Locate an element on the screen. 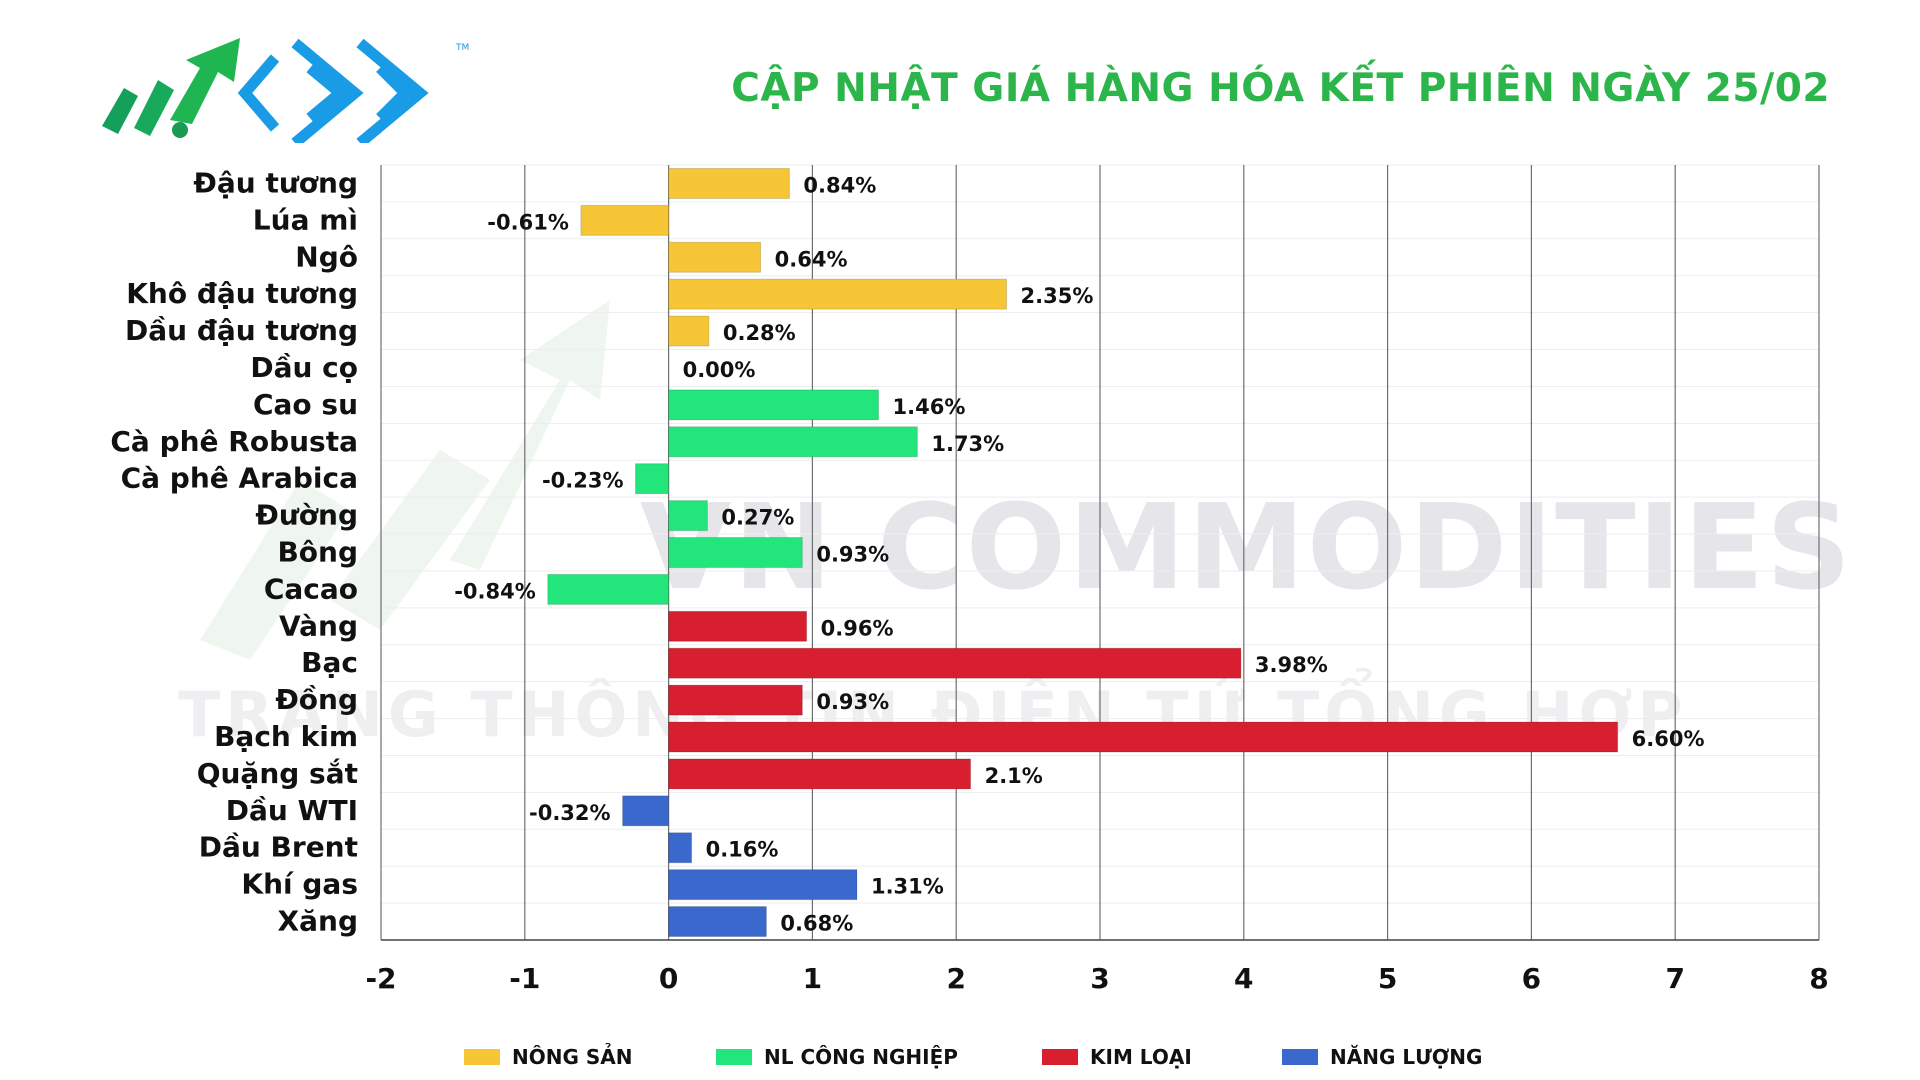 The height and width of the screenshot is (1080, 1920). data-label: 6.60% is located at coordinates (1668, 739).